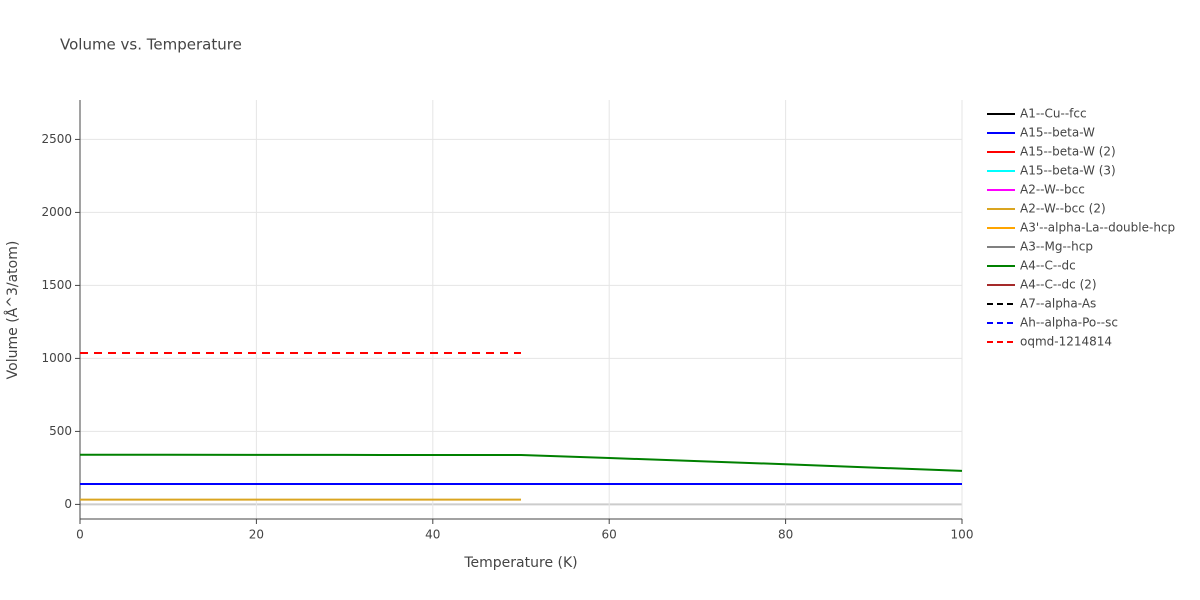 The height and width of the screenshot is (600, 1200). I want to click on x-tick-label: 0, so click(80, 535).